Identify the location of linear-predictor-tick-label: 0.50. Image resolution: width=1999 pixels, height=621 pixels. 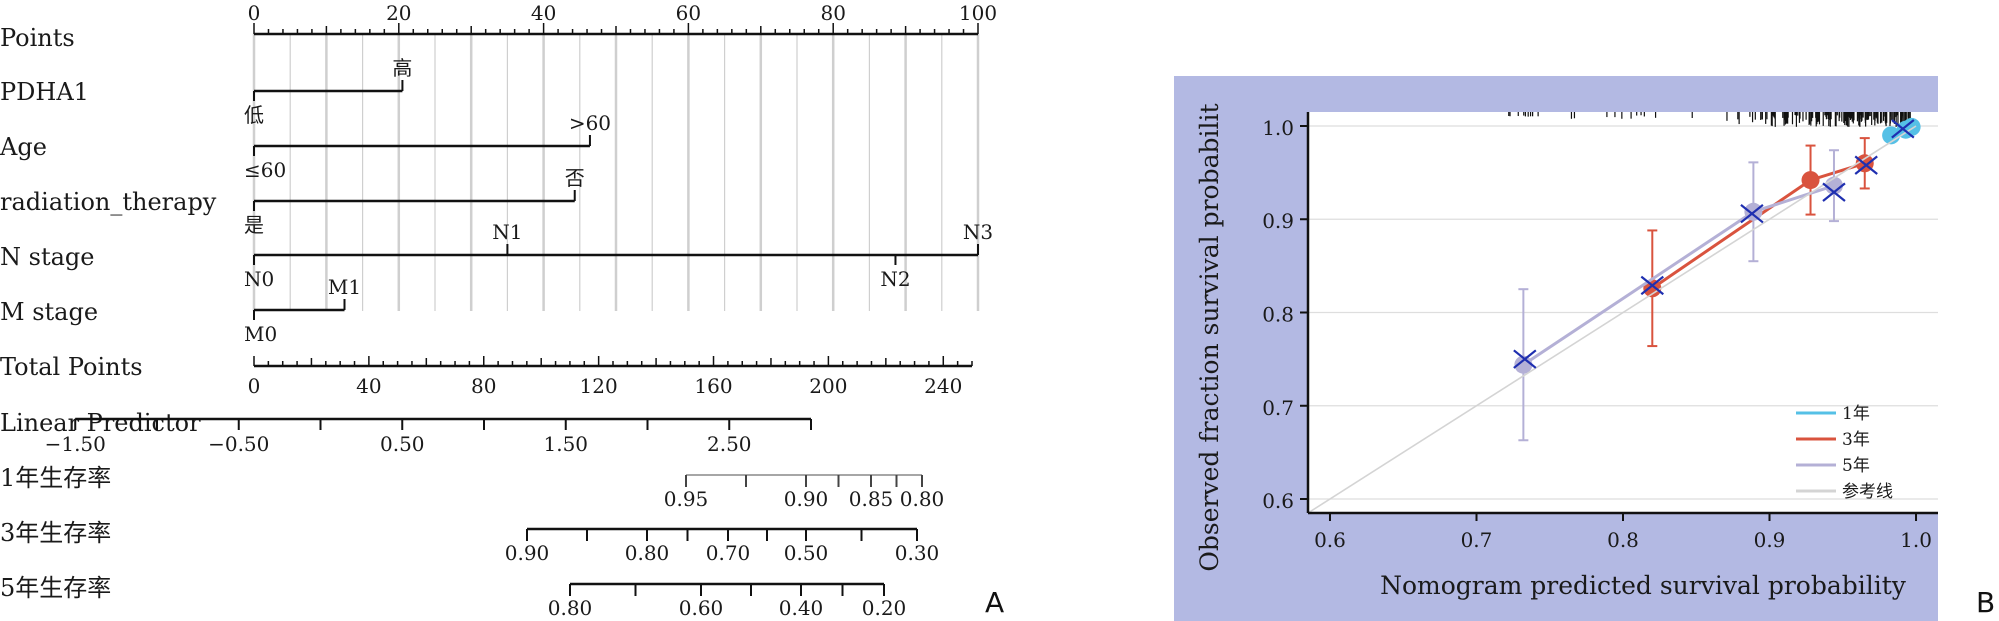
(402, 444).